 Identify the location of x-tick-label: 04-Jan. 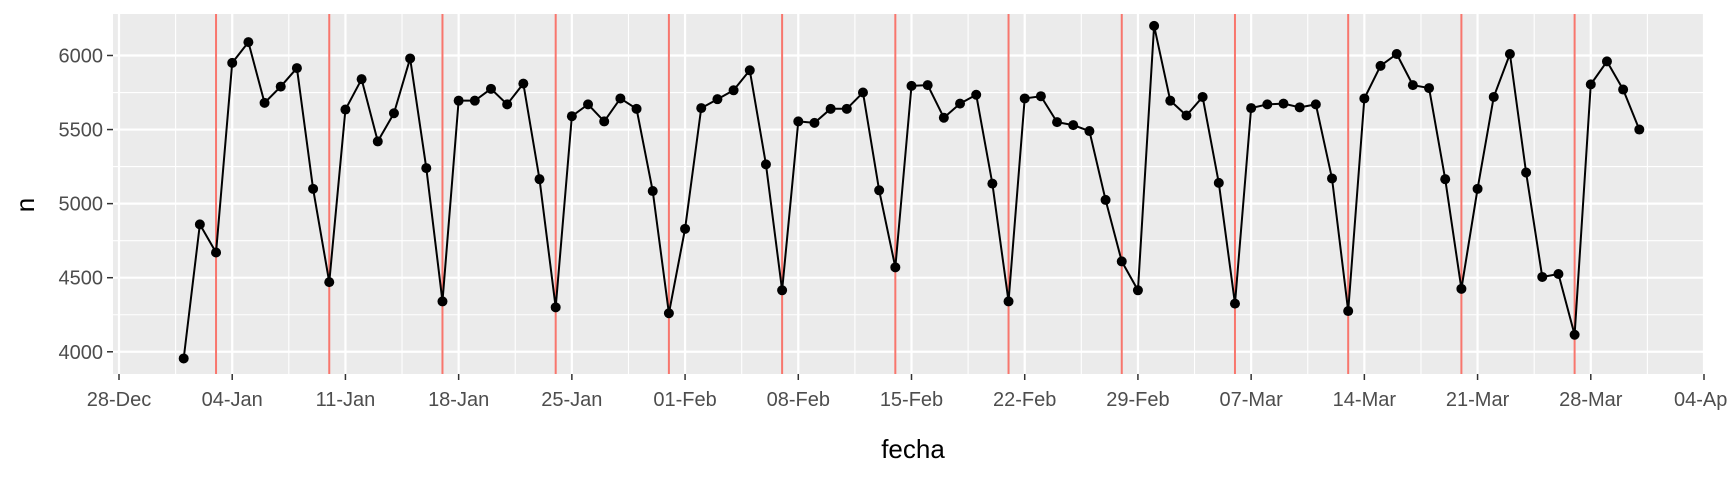
(232, 400).